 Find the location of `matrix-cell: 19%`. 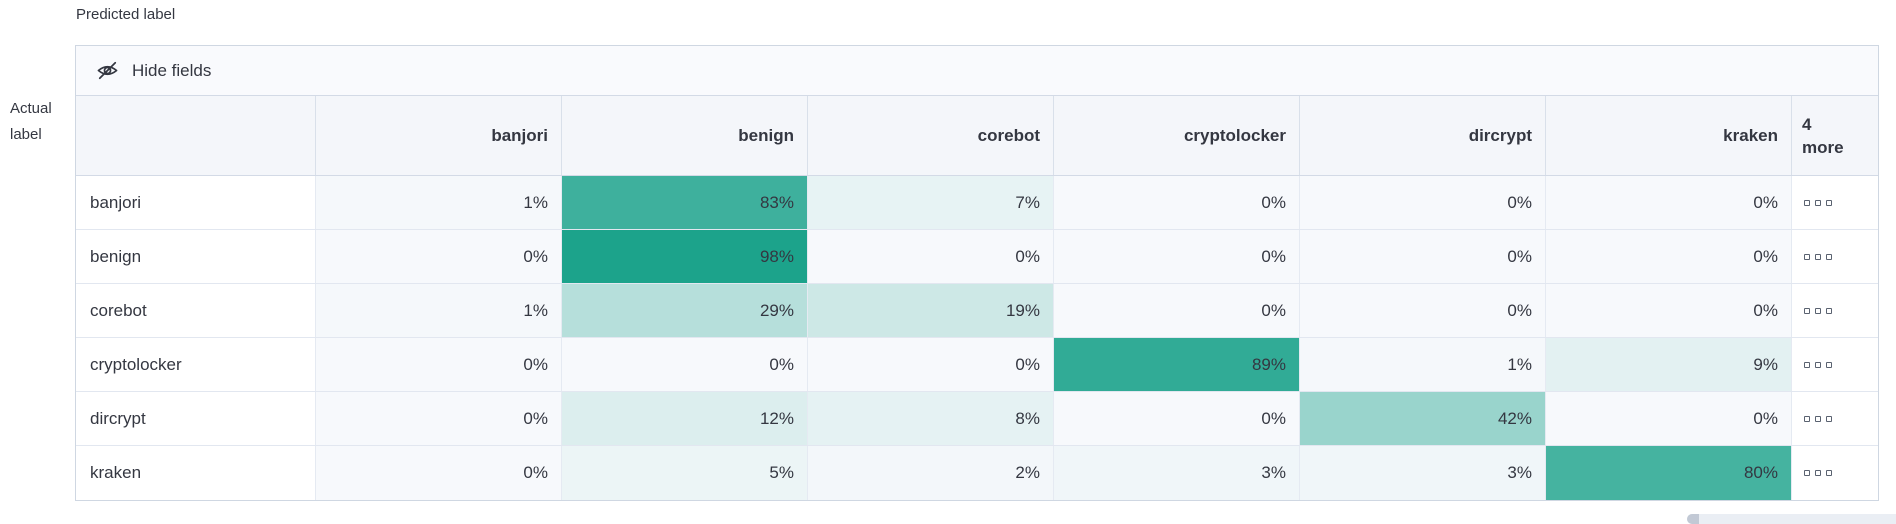

matrix-cell: 19% is located at coordinates (931, 310).